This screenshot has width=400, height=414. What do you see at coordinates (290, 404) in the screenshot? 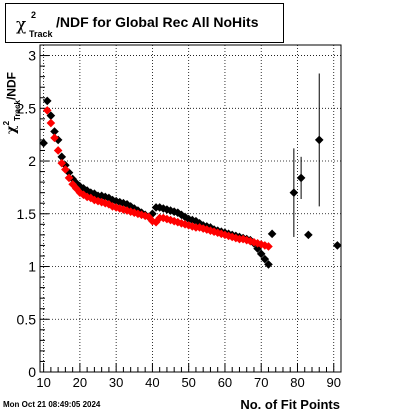
I see `x-axis-label: No. of Fit Points` at bounding box center [290, 404].